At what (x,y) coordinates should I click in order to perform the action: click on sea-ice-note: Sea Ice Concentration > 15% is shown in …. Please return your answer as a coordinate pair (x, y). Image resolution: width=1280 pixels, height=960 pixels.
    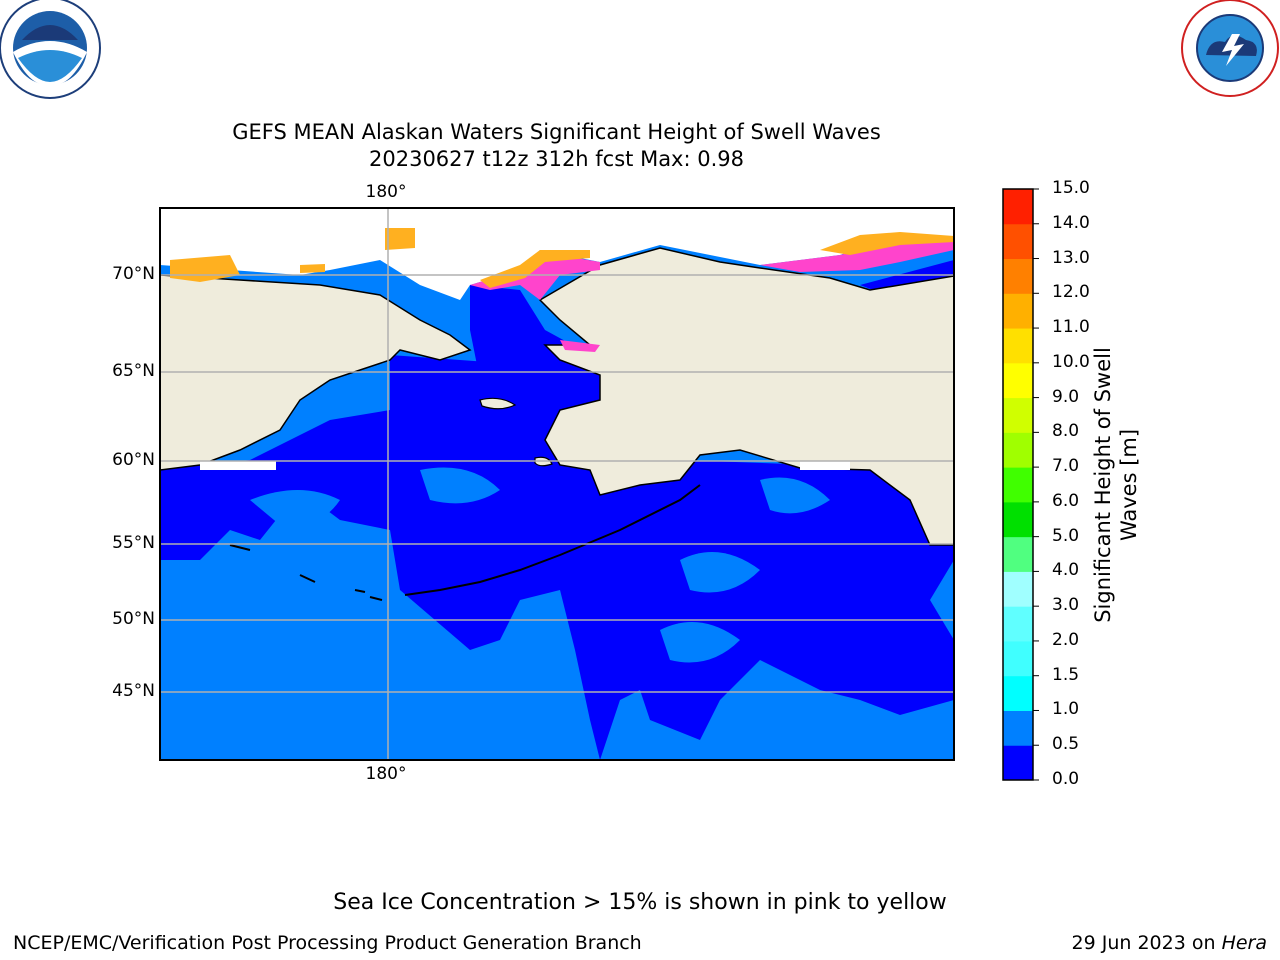
    Looking at the image, I should click on (640, 902).